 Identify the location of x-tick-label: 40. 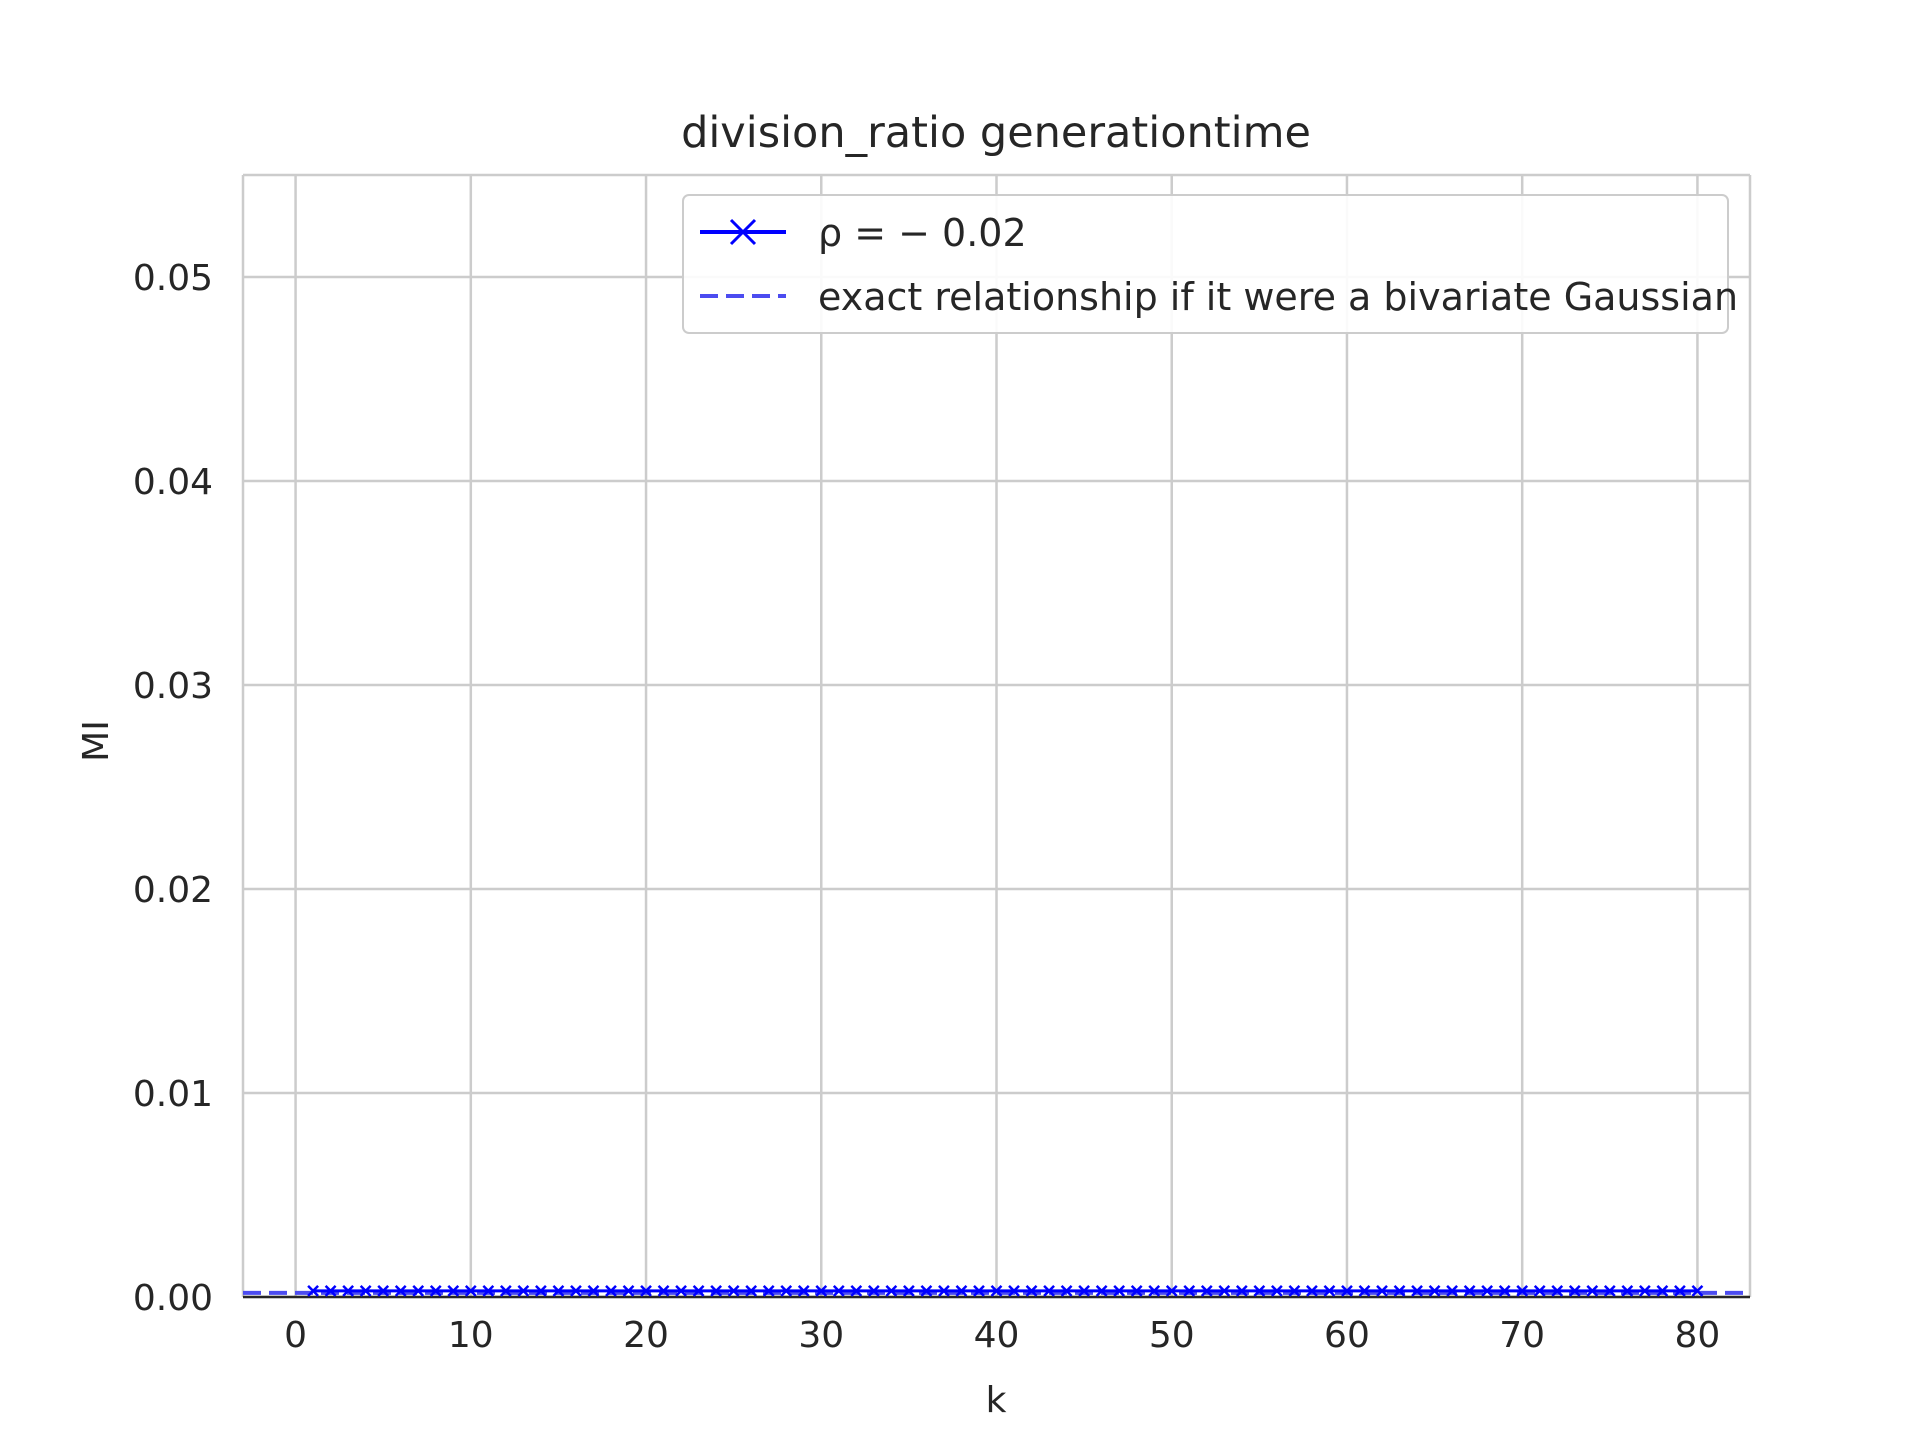
(997, 1335).